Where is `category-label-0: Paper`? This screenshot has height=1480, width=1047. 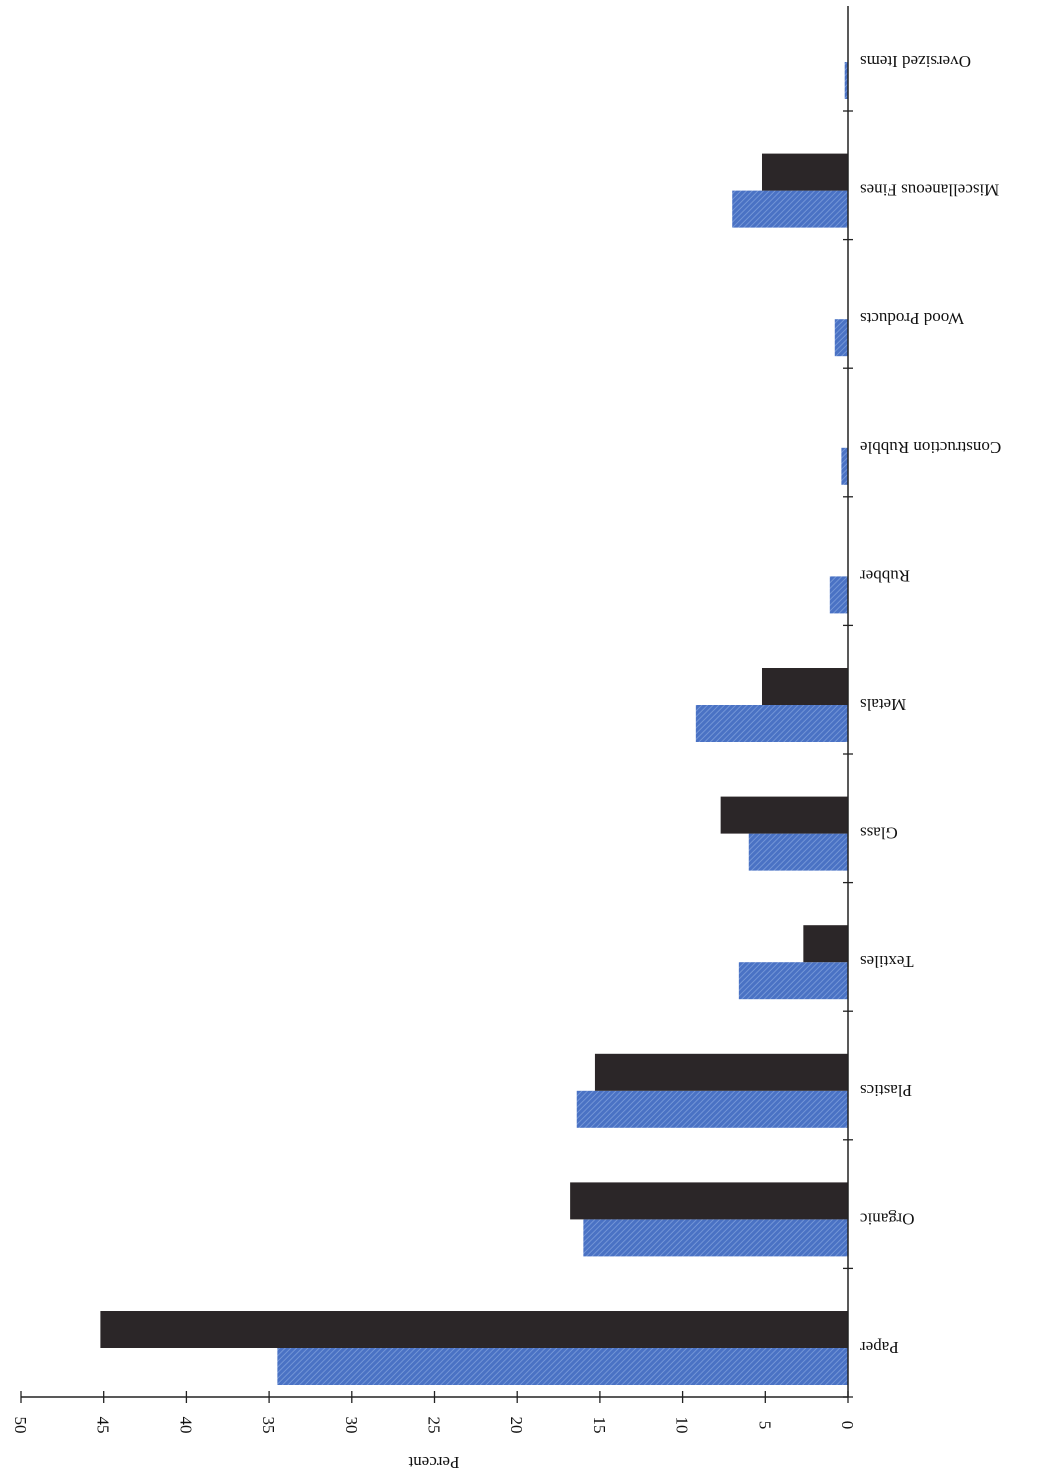
category-label-0: Paper is located at coordinates (879, 1347).